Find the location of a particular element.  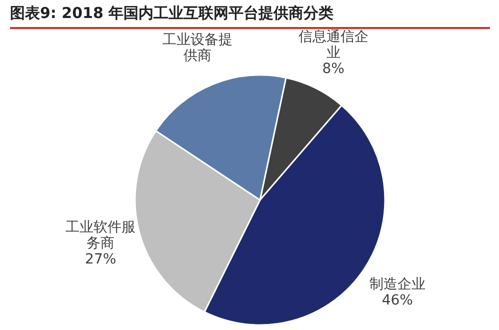

slice-label: 信息通信企业 is located at coordinates (333, 45).